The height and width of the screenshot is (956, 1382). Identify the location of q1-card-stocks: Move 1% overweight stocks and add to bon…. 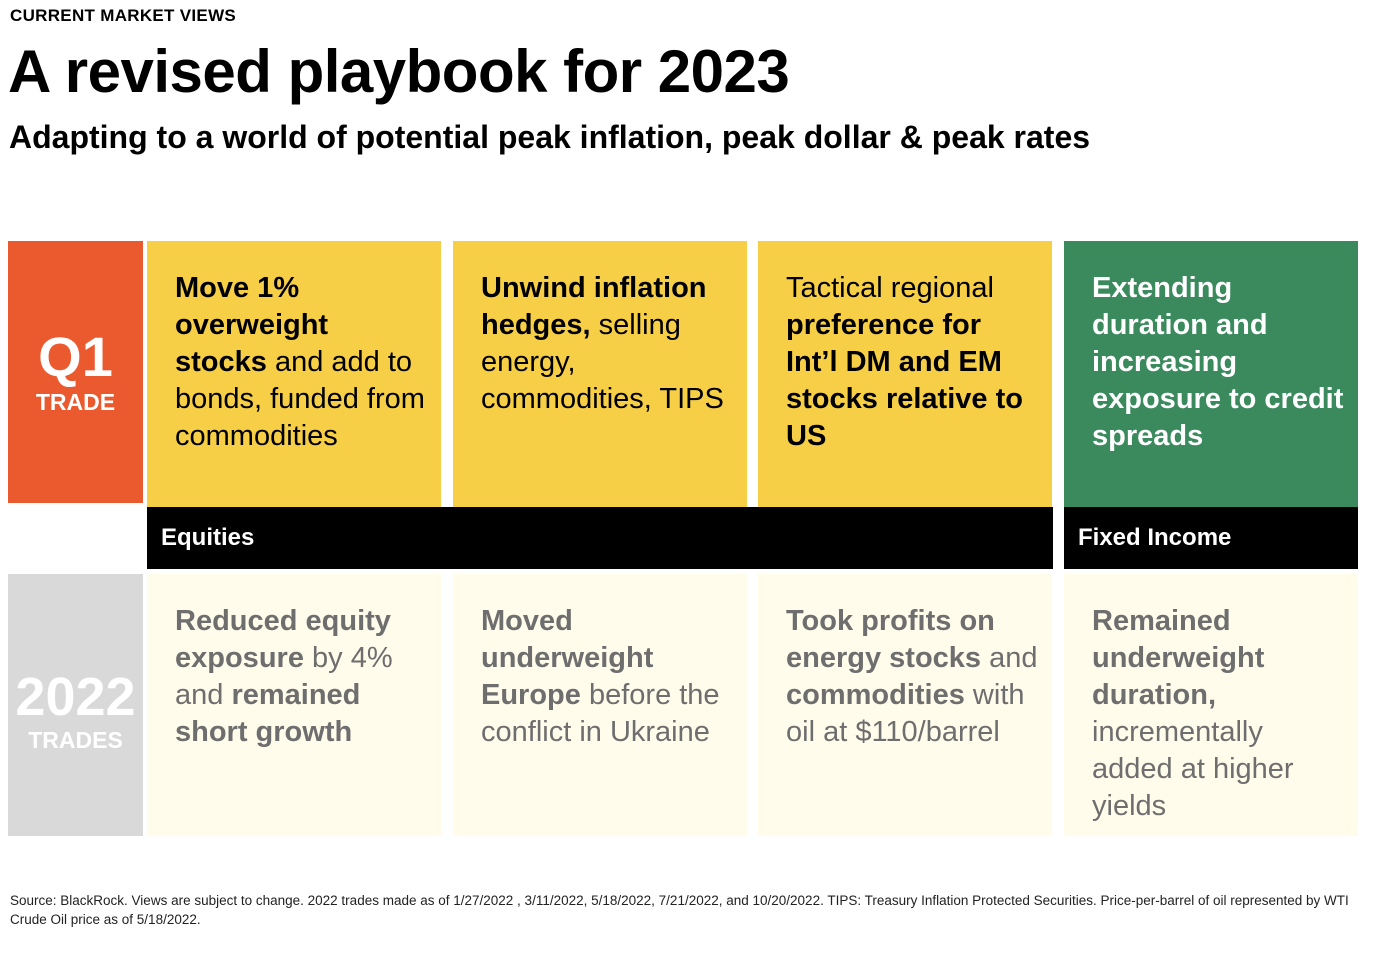
(294, 374).